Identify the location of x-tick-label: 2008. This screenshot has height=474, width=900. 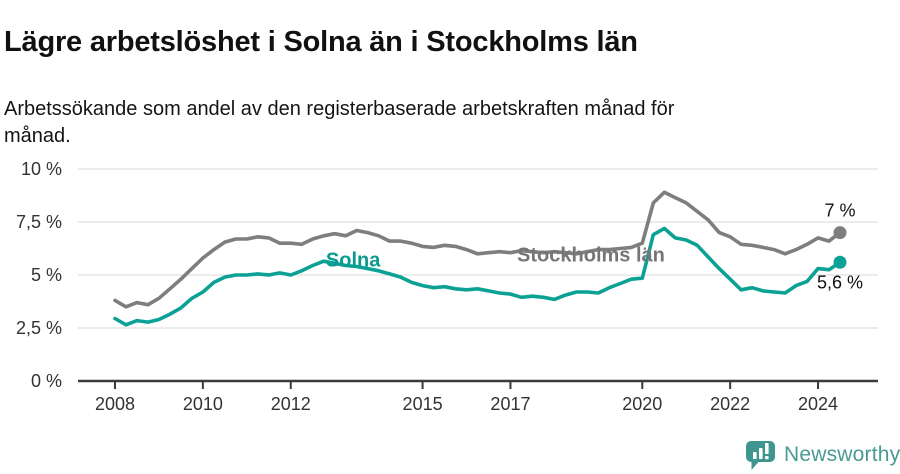
(115, 404).